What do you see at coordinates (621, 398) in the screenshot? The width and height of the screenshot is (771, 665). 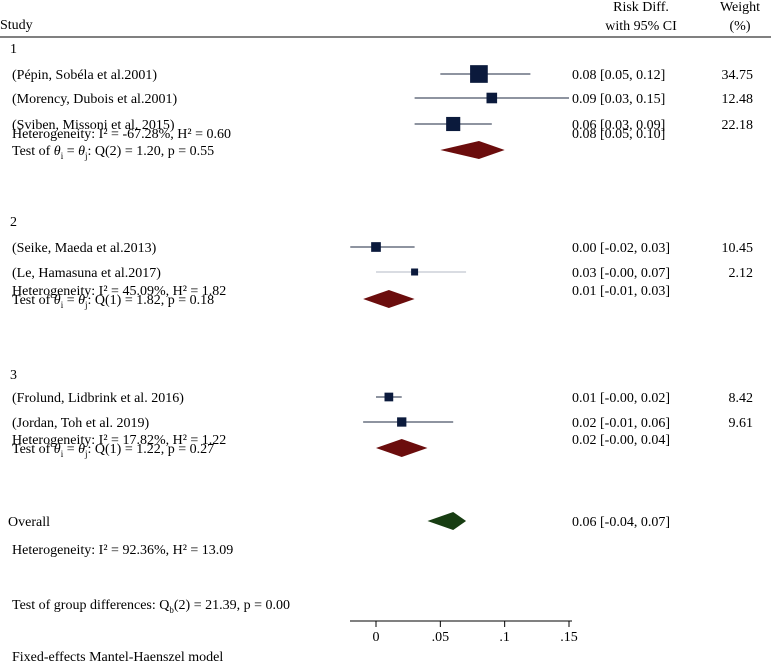 I see `study-ci-text: 0.01 [-0.00, 0.02]` at bounding box center [621, 398].